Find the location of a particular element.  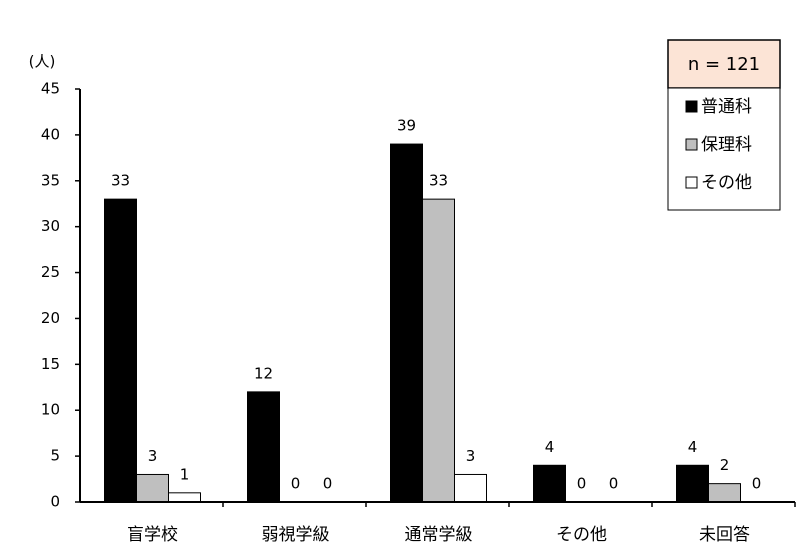

x-tick-label: 通常学級 is located at coordinates (439, 535).